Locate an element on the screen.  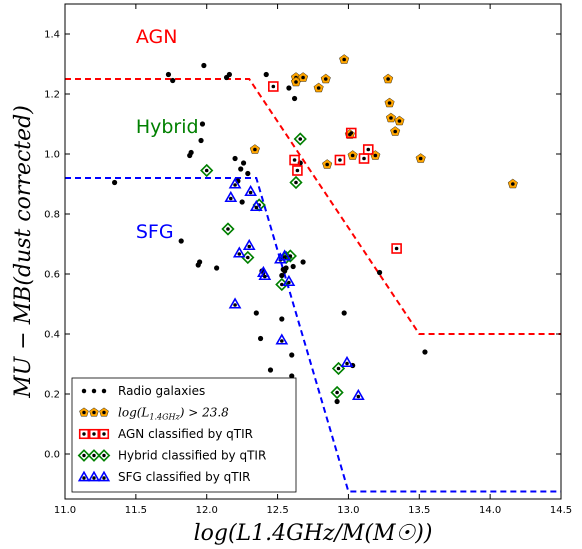
pentagon-point-5-center is located at coordinates (325, 79).